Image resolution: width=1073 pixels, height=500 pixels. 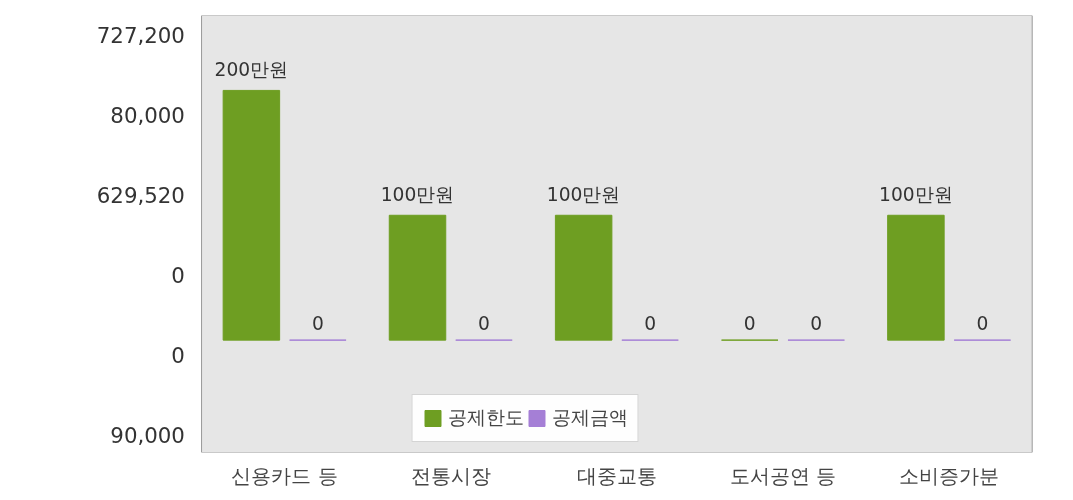 I want to click on legend-label: 공제금액, so click(x=589, y=418).